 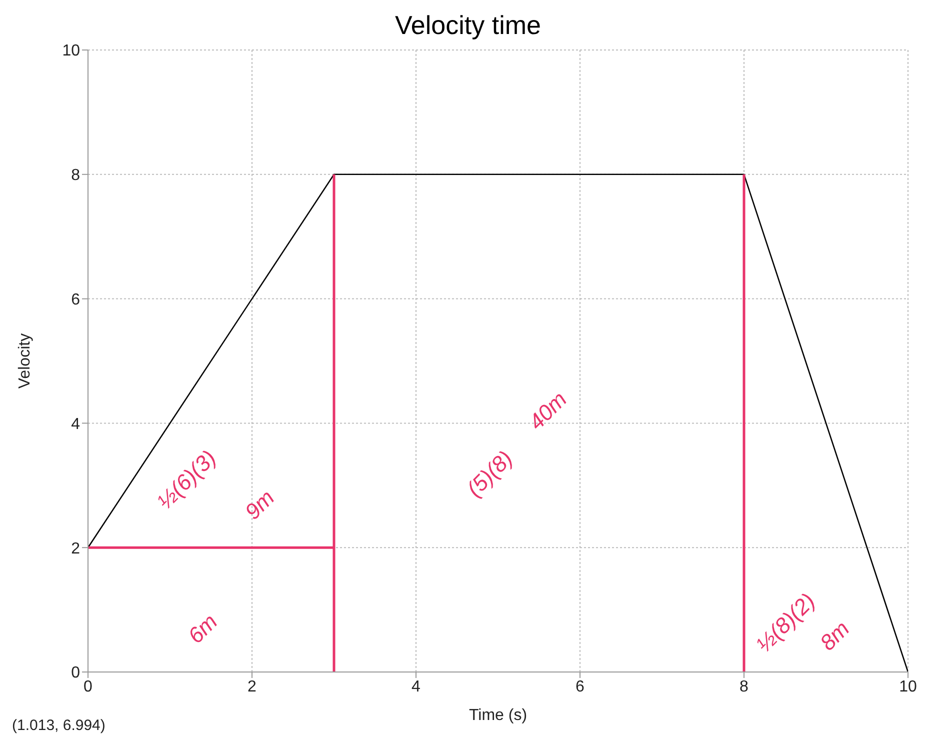 I want to click on x-tick-label: 2, so click(x=252, y=687).